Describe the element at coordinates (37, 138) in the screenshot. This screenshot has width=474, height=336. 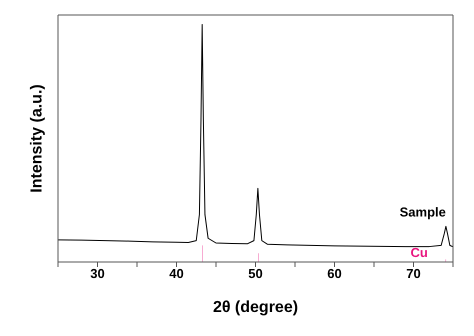
I see `y-axis-title: Intensity (a.u.)` at that location.